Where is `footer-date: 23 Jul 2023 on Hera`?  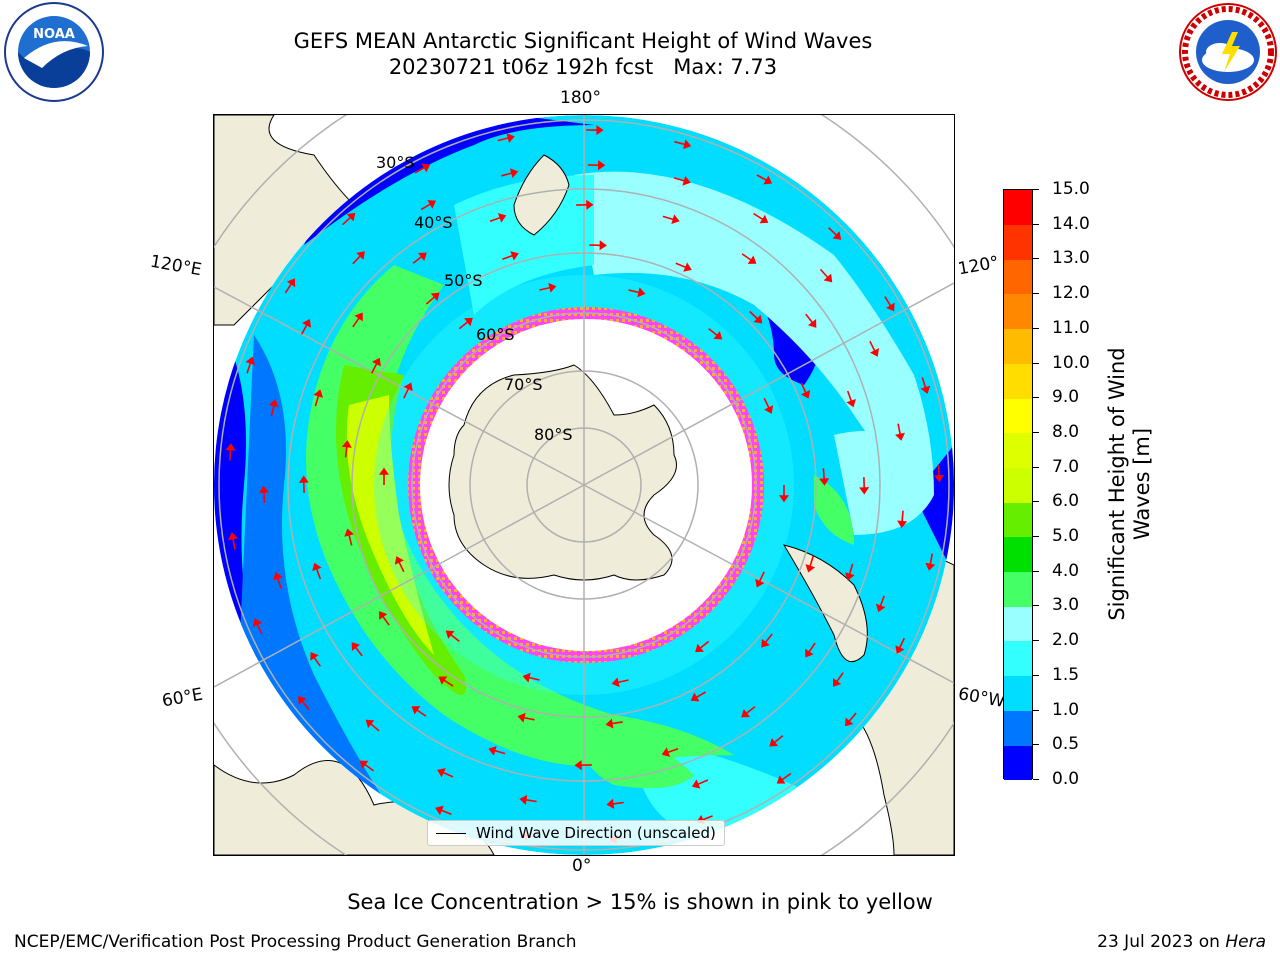
footer-date: 23 Jul 2023 on Hera is located at coordinates (1181, 942).